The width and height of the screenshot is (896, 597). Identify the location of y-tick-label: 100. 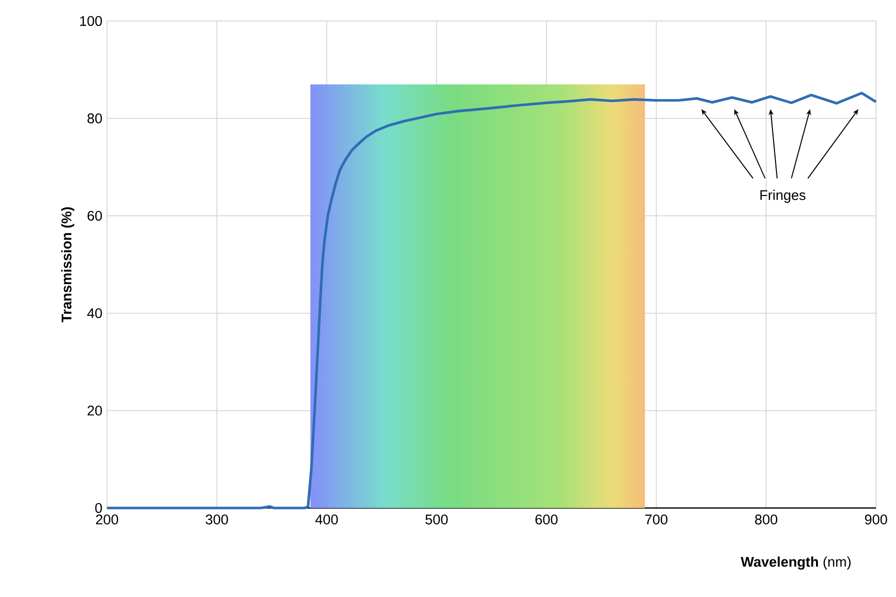
(91, 21).